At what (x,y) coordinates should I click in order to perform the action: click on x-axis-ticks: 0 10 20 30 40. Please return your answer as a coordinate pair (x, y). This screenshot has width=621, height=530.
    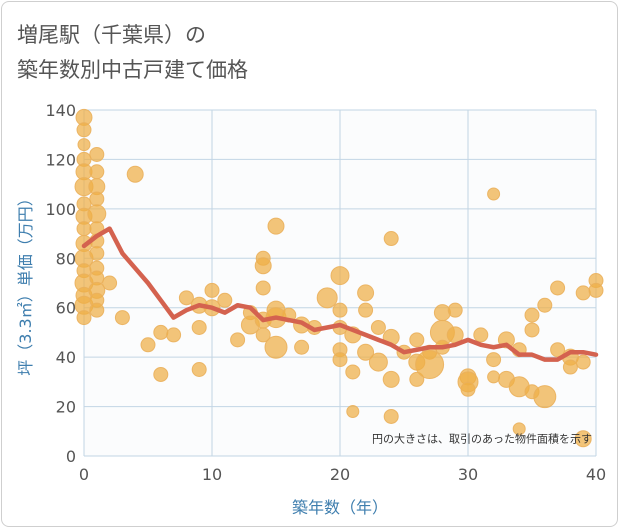
    Looking at the image, I should click on (342, 474).